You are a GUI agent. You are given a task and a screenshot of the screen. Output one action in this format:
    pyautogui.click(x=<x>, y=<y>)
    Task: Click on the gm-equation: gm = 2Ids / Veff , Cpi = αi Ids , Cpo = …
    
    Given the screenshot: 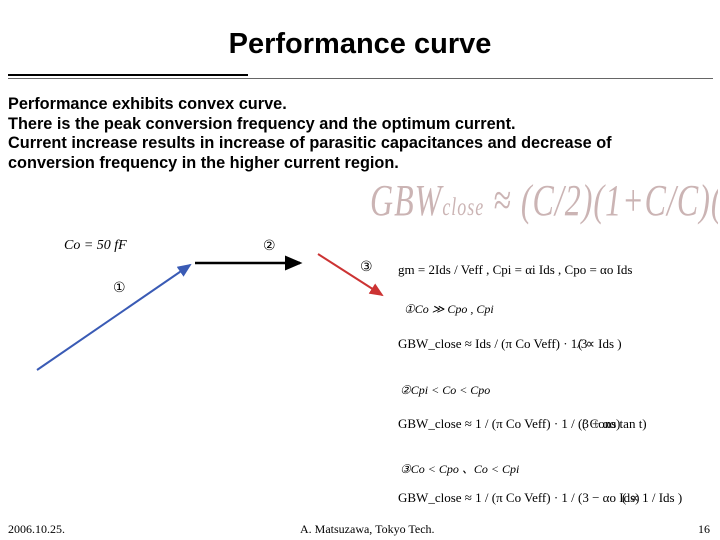 What is the action you would take?
    pyautogui.click(x=515, y=269)
    